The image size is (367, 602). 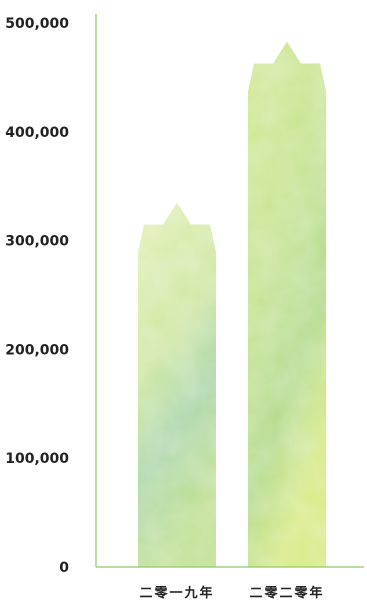 I want to click on y-tick-label: 100,000, so click(x=37, y=459).